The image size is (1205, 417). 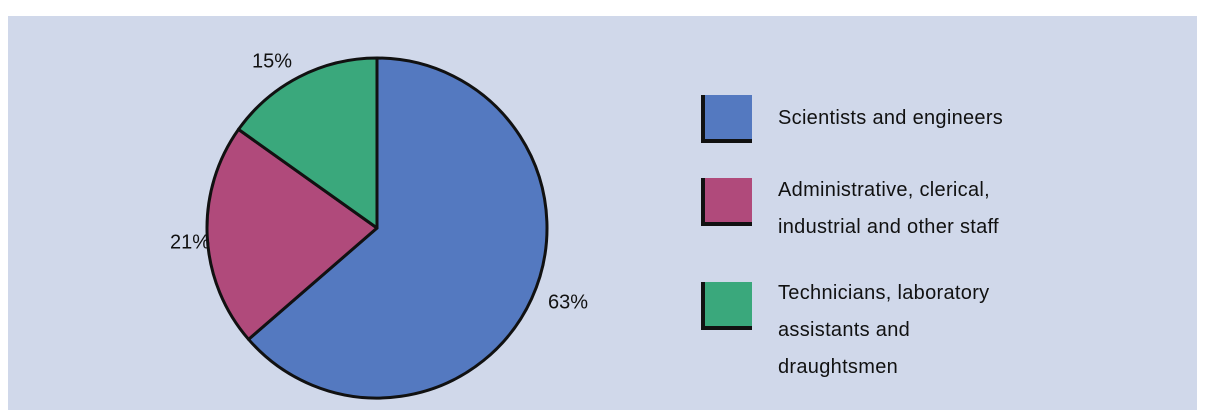 I want to click on slice-label: 15%, so click(x=272, y=61).